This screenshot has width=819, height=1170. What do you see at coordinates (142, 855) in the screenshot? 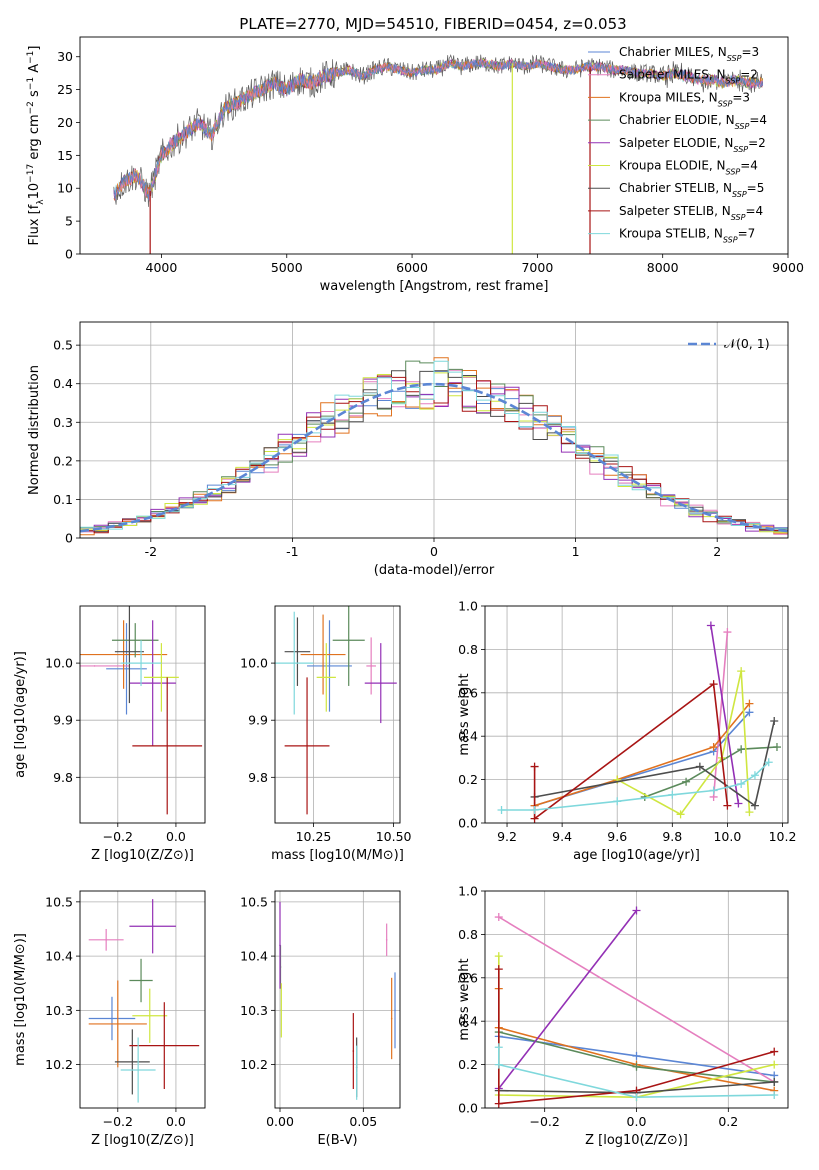
I see `x-axis-label: Z [log10(Z/Z⊙)]` at bounding box center [142, 855].